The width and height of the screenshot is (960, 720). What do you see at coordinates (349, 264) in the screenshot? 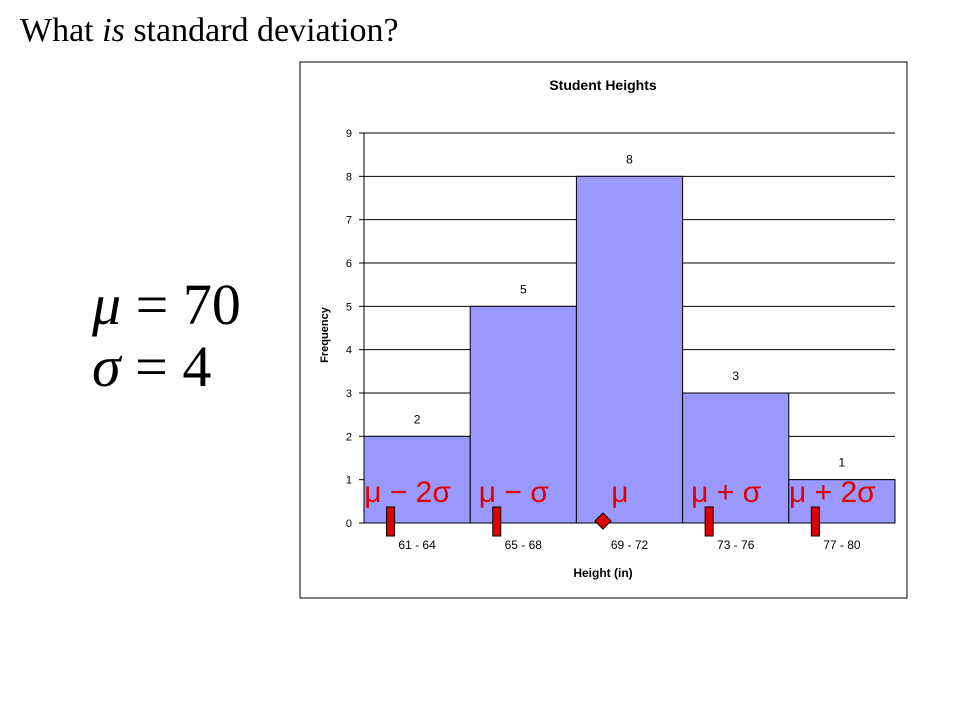
I see `y-tick-label: 6` at bounding box center [349, 264].